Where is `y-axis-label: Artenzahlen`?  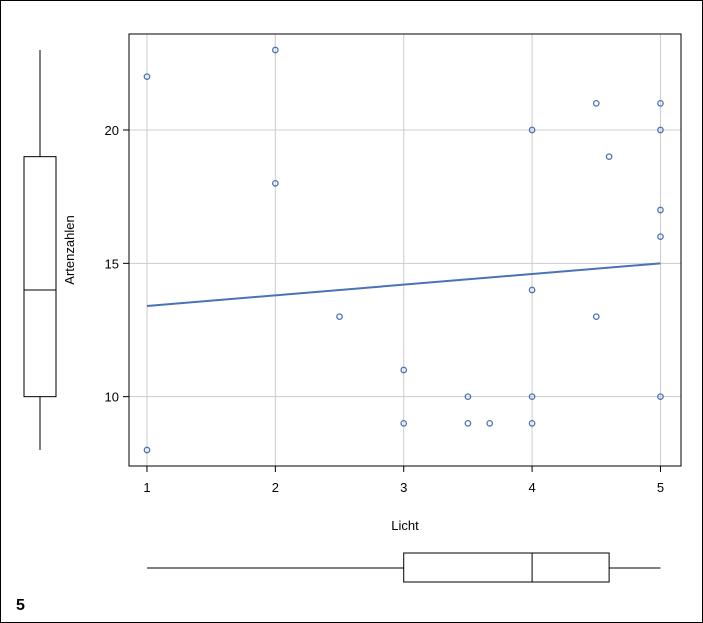 y-axis-label: Artenzahlen is located at coordinates (69, 249).